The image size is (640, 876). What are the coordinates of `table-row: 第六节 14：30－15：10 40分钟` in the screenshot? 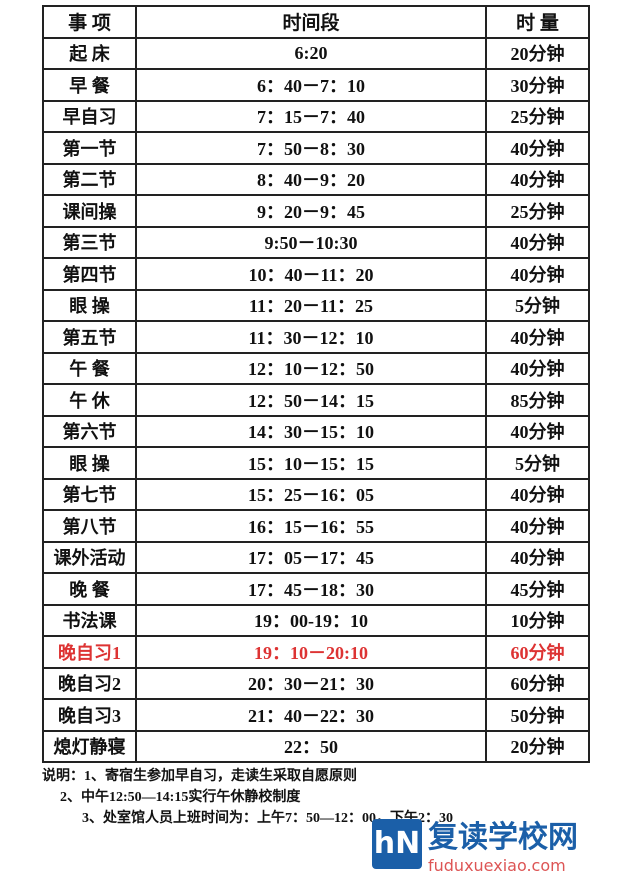 It's located at (316, 431).